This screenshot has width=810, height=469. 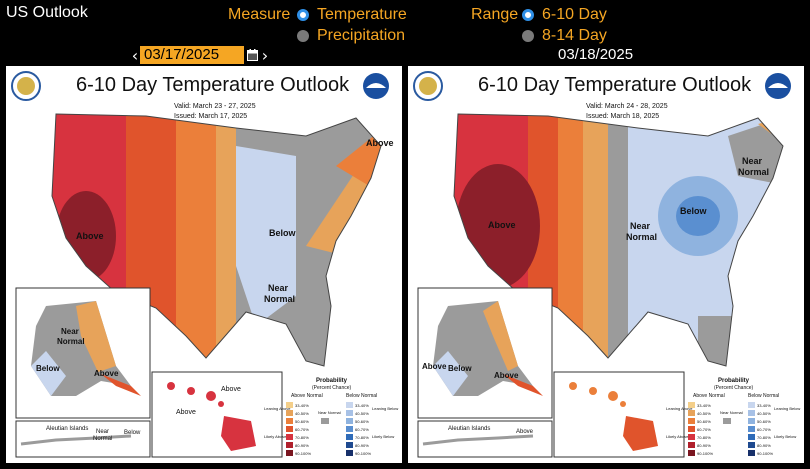 I want to click on label-hi-above-1: Above, so click(x=231, y=389).